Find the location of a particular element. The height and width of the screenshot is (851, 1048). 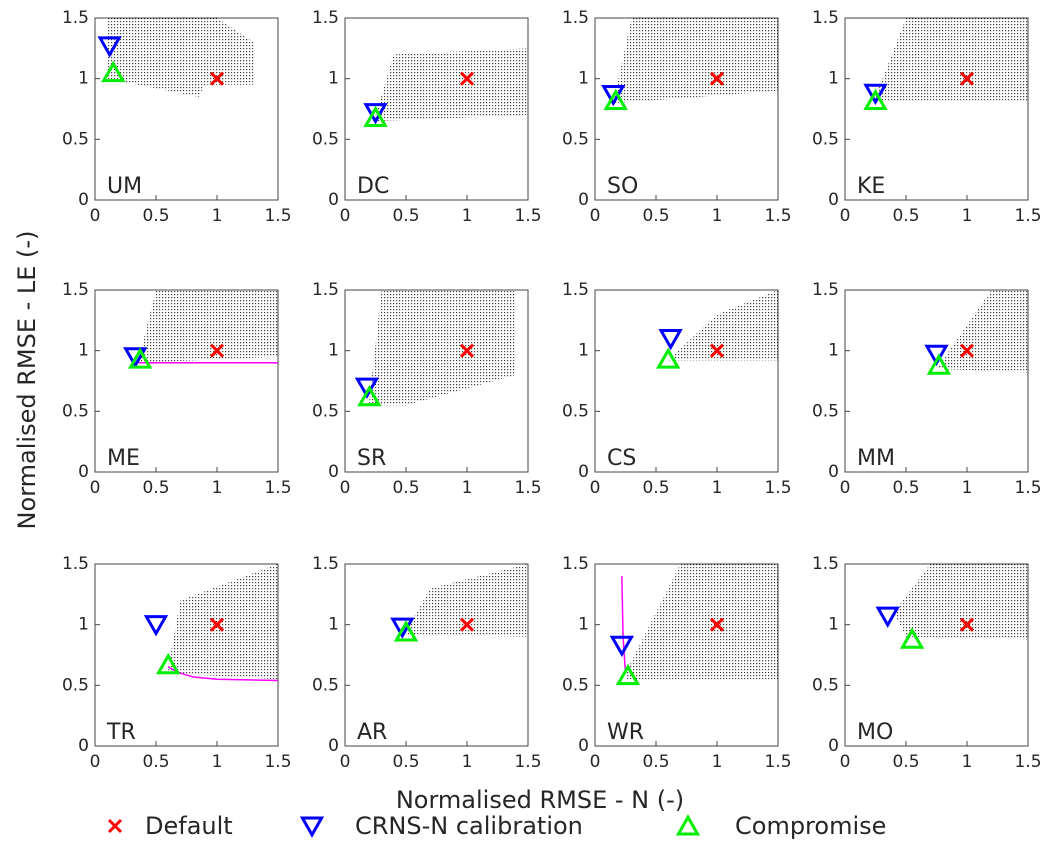

panel-label: SO is located at coordinates (622, 186).